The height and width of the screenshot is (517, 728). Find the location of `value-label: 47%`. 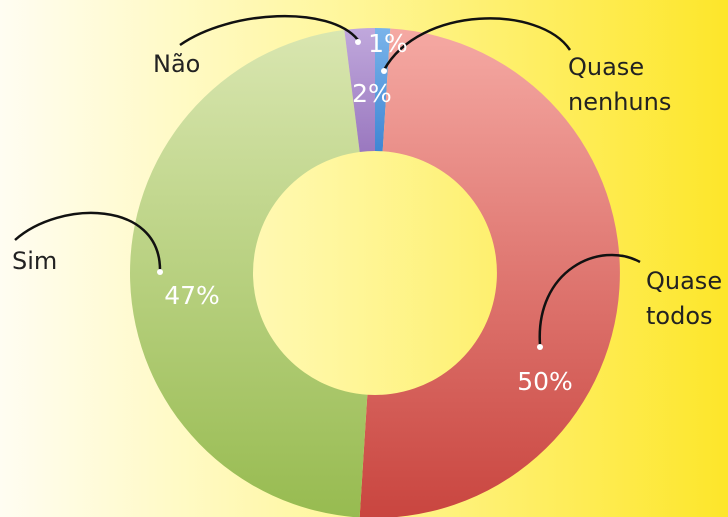

value-label: 47% is located at coordinates (192, 295).